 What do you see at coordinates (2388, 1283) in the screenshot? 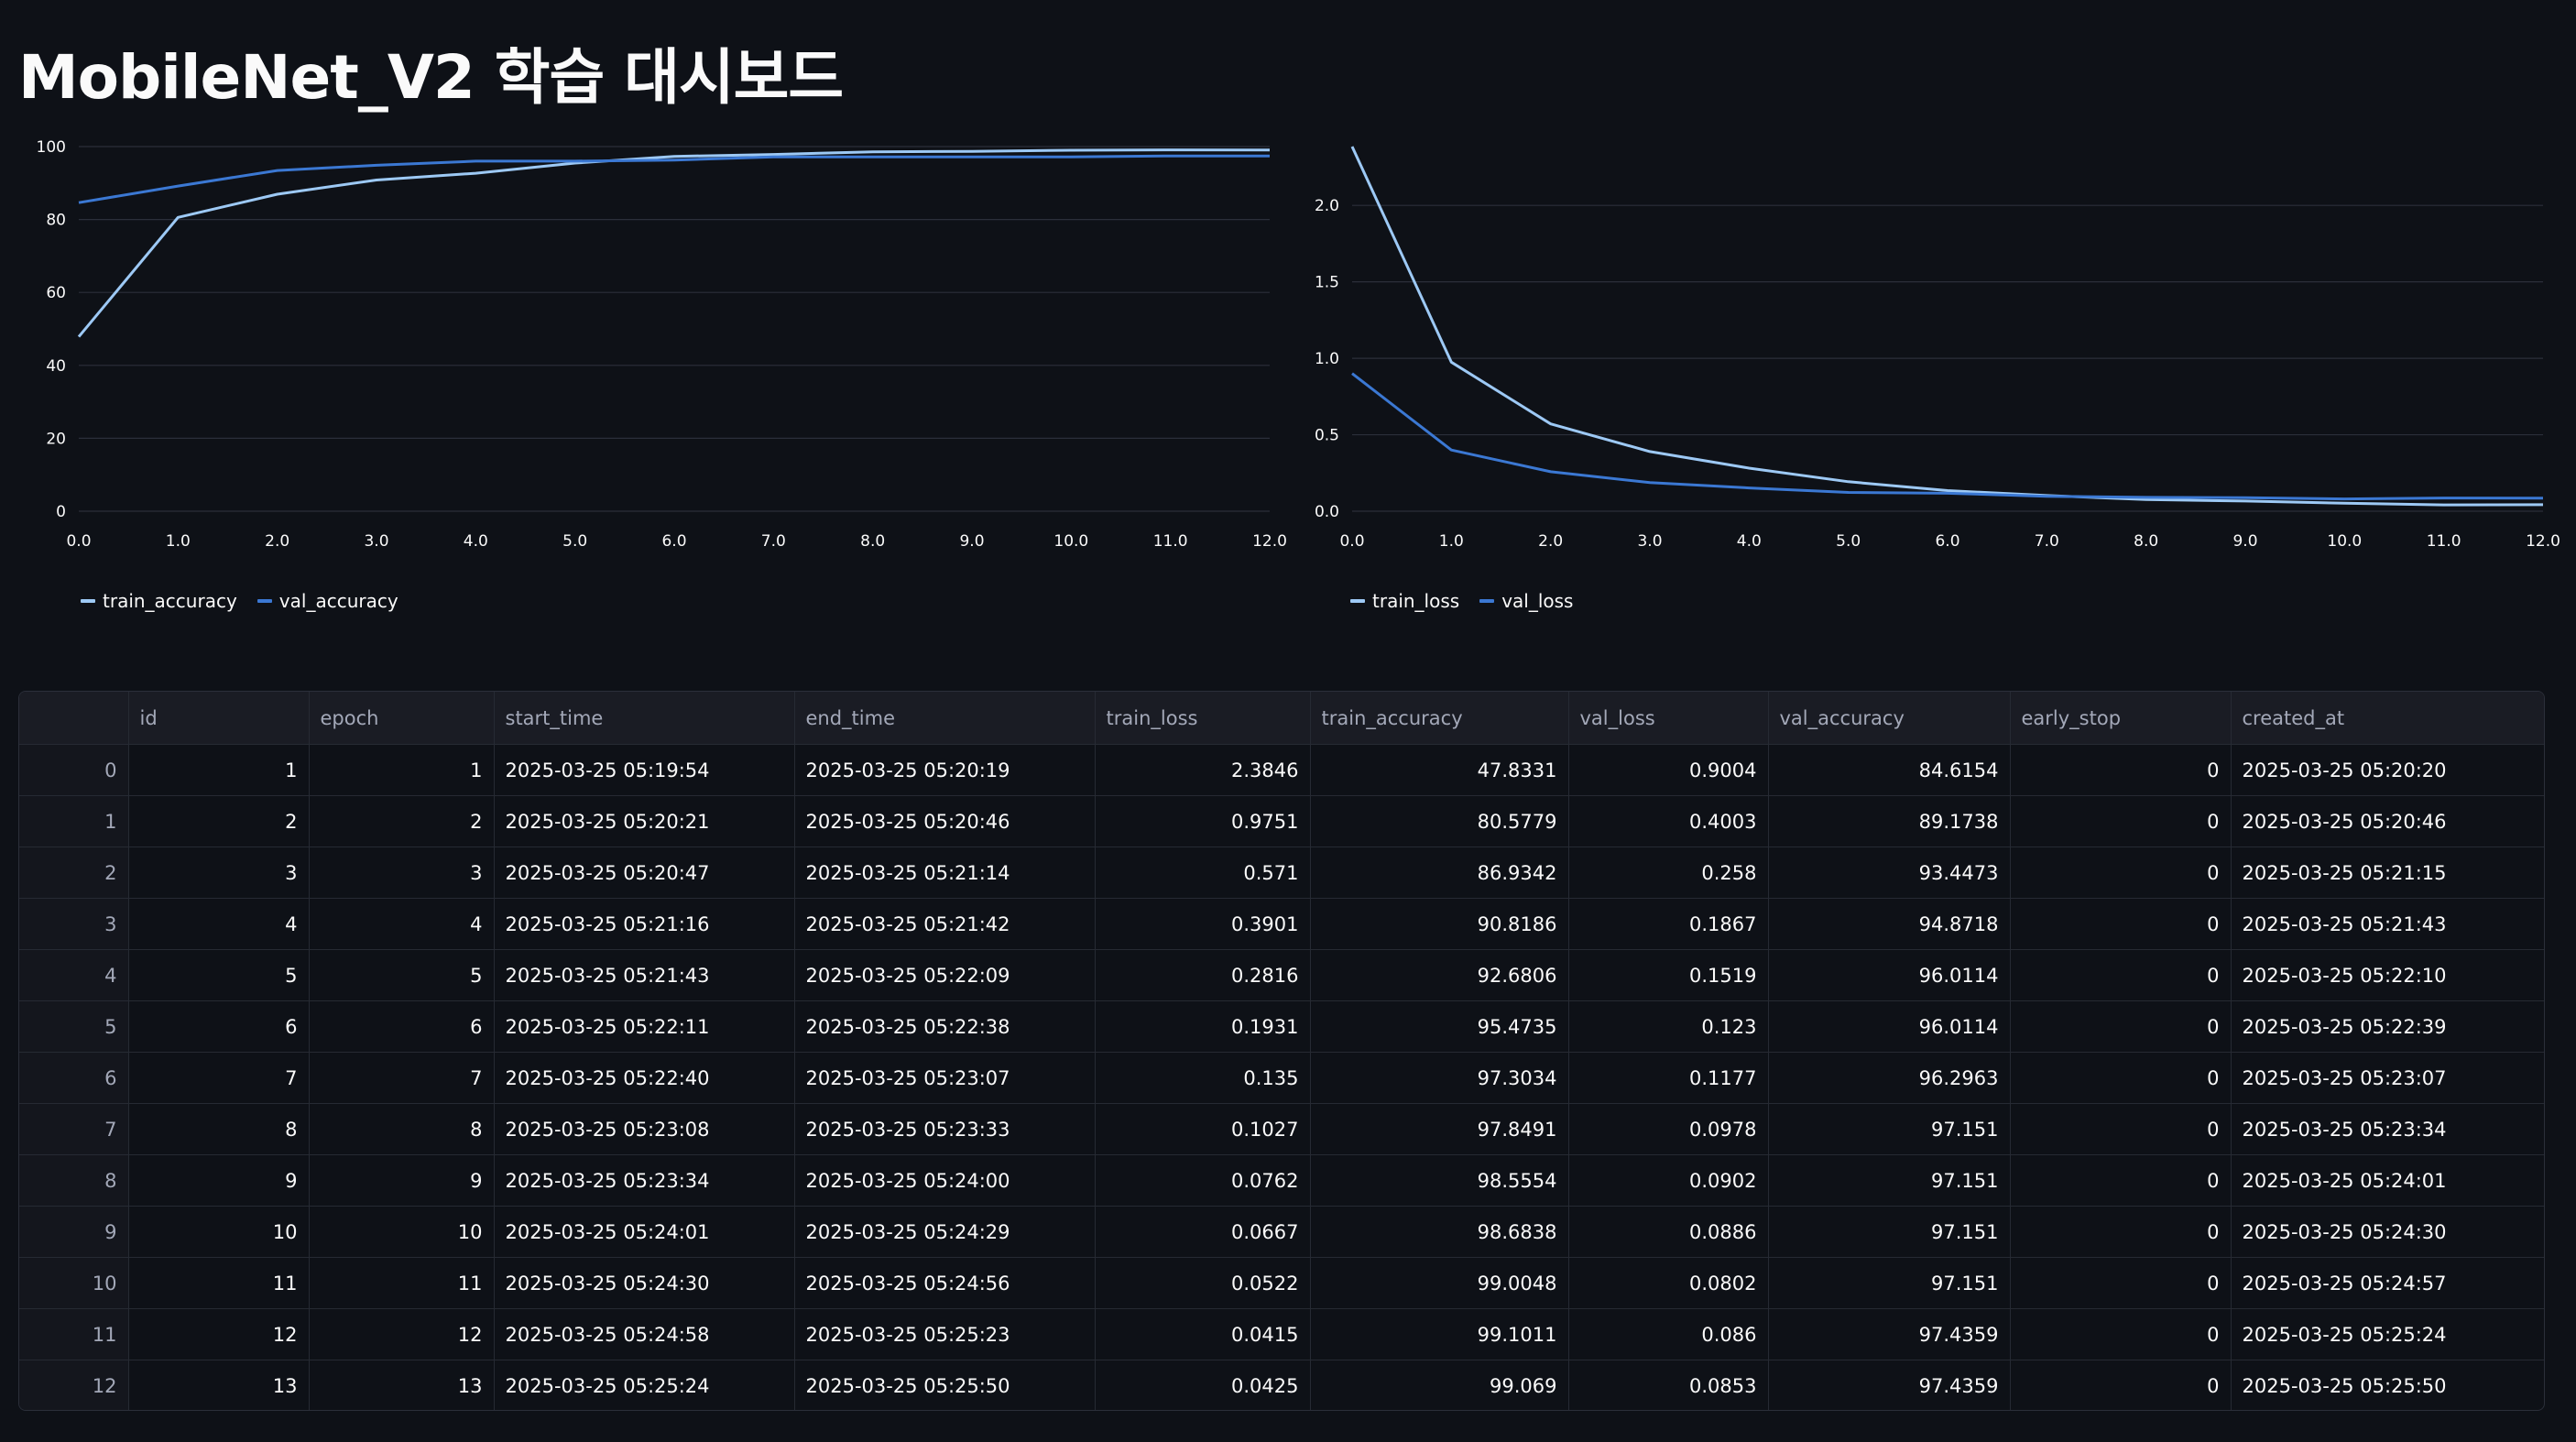
I see `table-cell-created_at: 2025-03-25 05:24:57` at bounding box center [2388, 1283].